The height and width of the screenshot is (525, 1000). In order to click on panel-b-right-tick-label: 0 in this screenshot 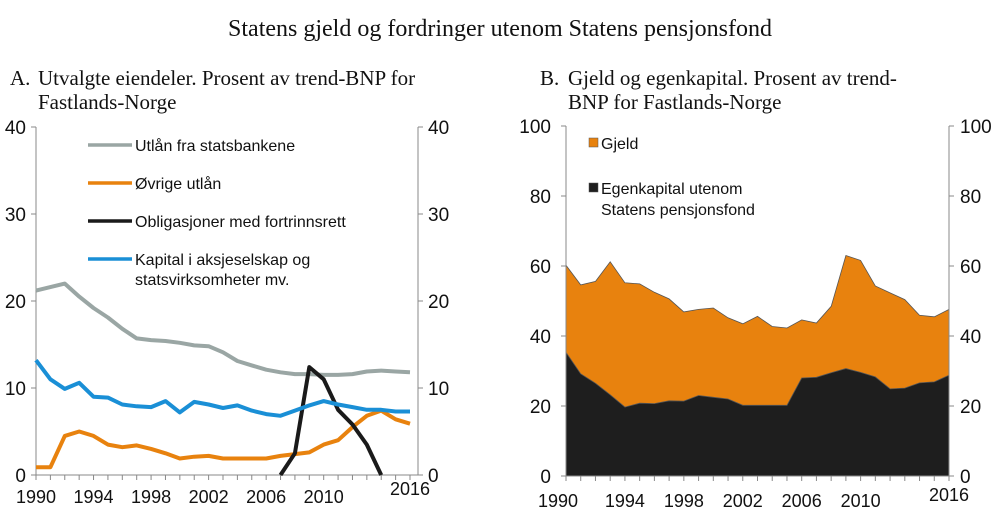, I will do `click(965, 477)`.